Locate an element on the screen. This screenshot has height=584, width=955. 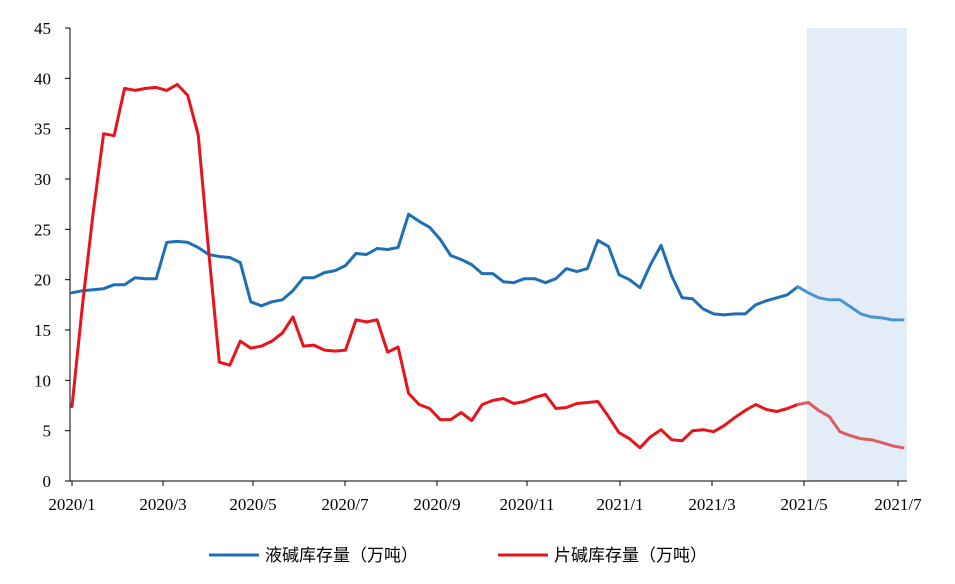
forecast-shaded-region is located at coordinates (857, 254).